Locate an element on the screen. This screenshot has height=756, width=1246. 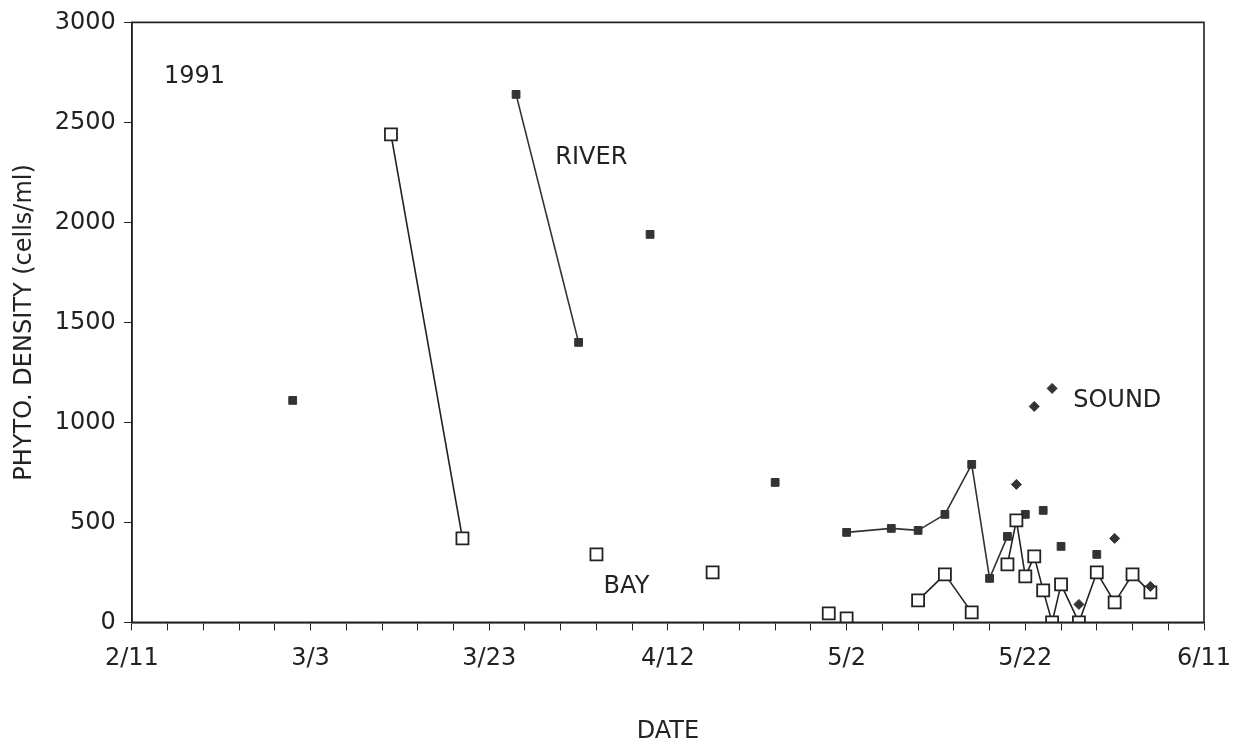
y-tick-label: 2500 is located at coordinates (85, 120).